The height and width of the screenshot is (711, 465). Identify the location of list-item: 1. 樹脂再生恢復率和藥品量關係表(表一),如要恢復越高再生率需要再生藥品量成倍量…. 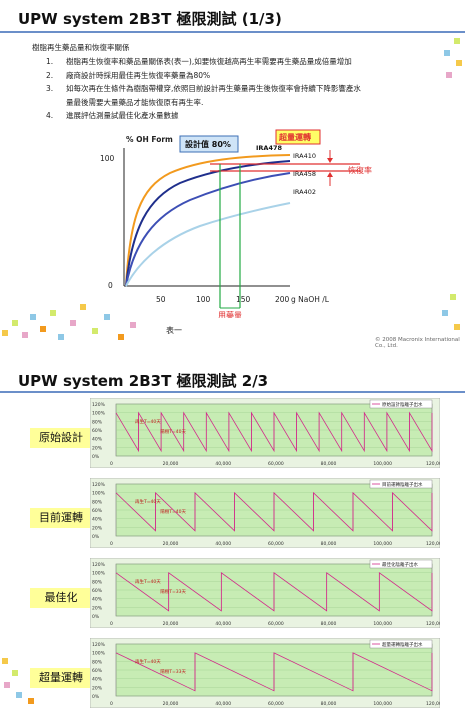
(199, 61).